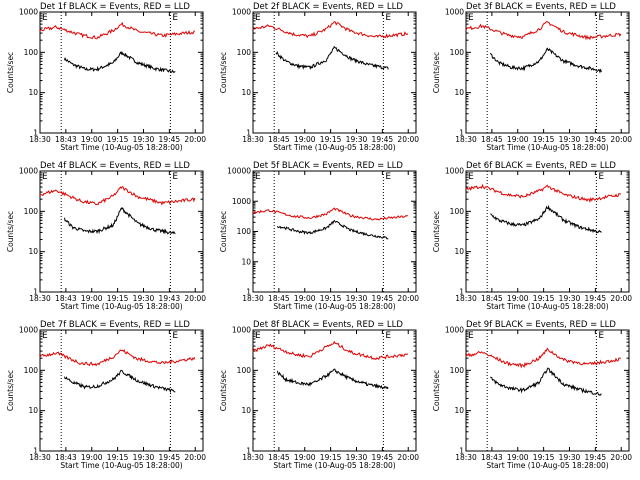 The width and height of the screenshot is (640, 480). I want to click on panel-title: Det 8f BLACK = Events, RED = LLD, so click(328, 325).